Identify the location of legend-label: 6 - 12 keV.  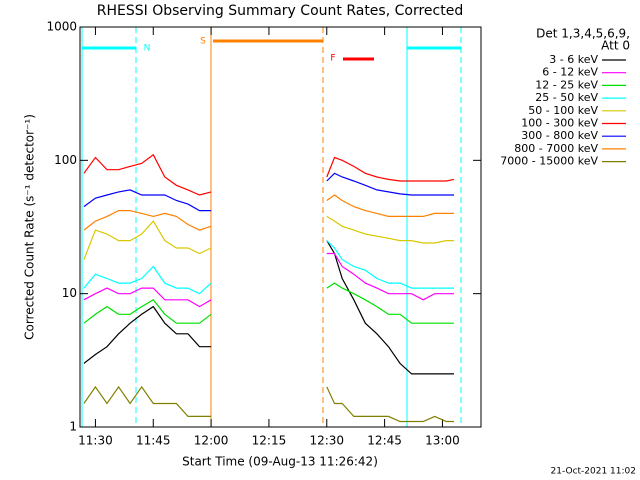
(570, 72).